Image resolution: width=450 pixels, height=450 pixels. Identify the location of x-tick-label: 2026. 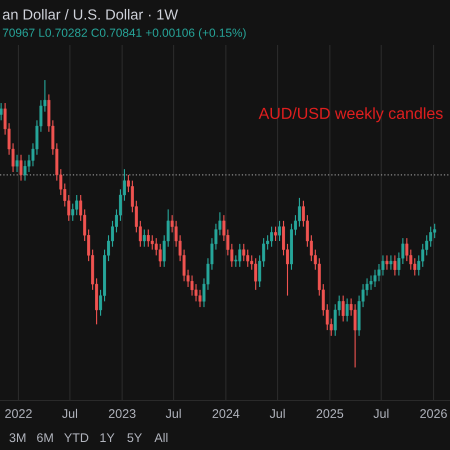
(433, 413).